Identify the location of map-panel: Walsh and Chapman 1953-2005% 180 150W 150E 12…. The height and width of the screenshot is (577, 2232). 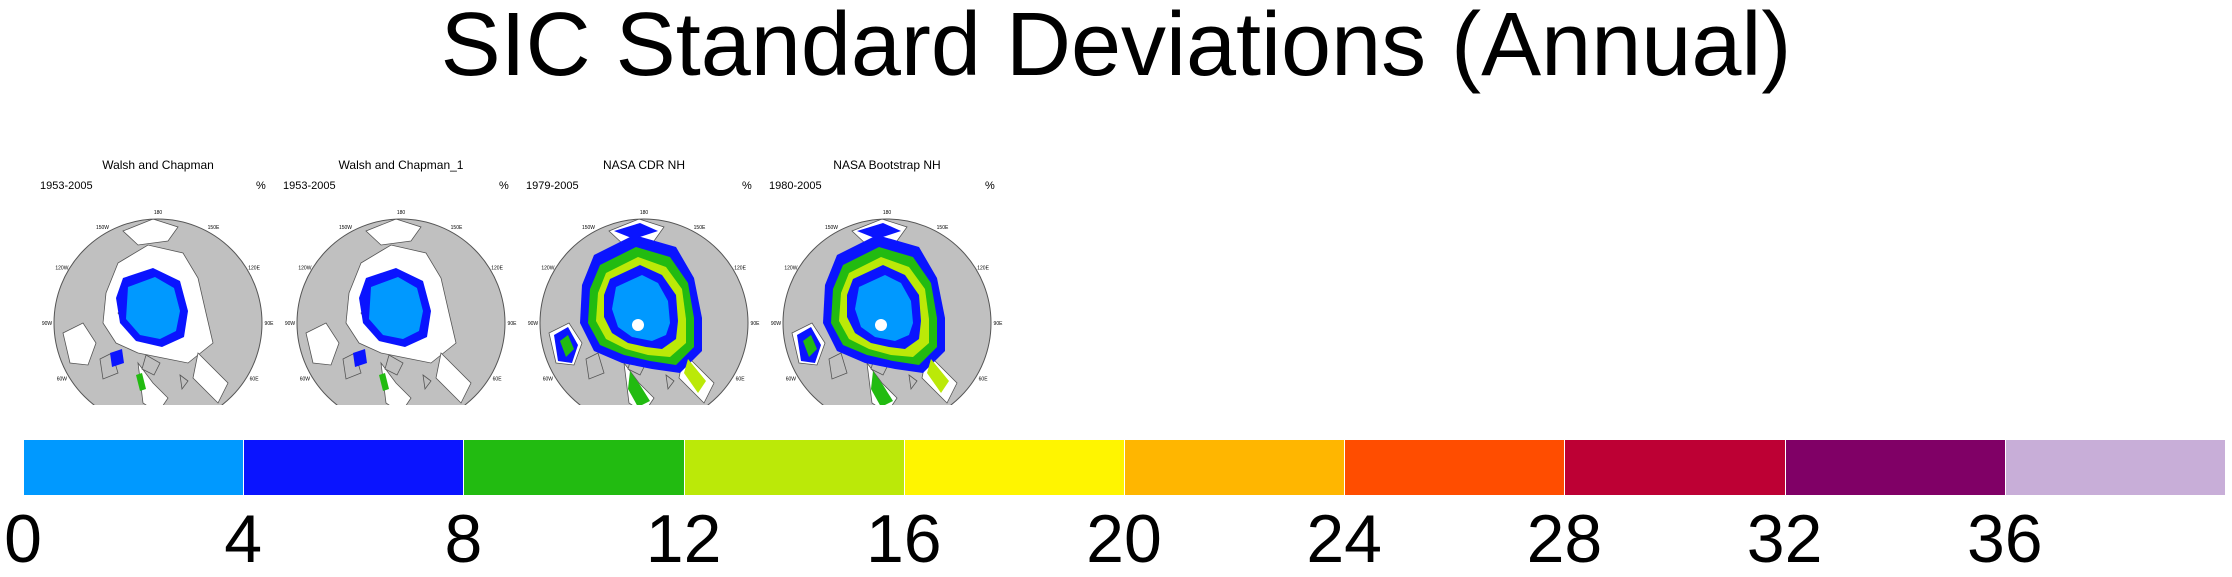
(158, 280).